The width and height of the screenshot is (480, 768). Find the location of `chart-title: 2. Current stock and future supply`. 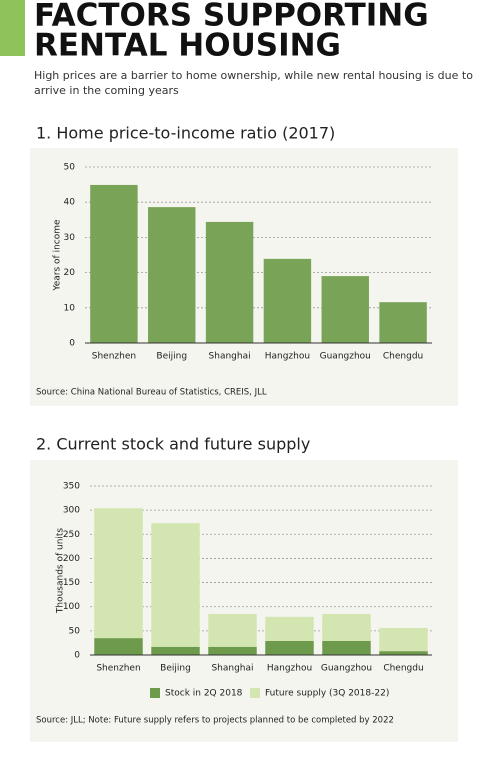

chart-title: 2. Current stock and future supply is located at coordinates (173, 444).